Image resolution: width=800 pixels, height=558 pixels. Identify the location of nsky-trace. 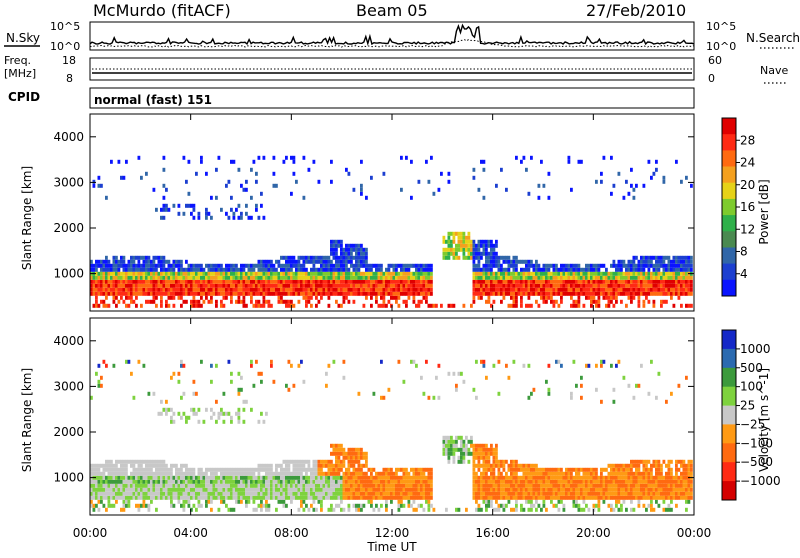
(392, 34).